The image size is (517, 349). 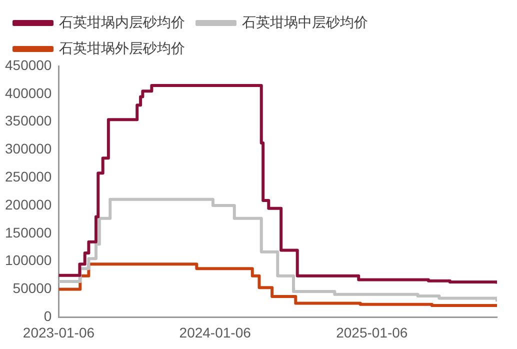 What do you see at coordinates (28, 92) in the screenshot?
I see `y-tick-label: 400000` at bounding box center [28, 92].